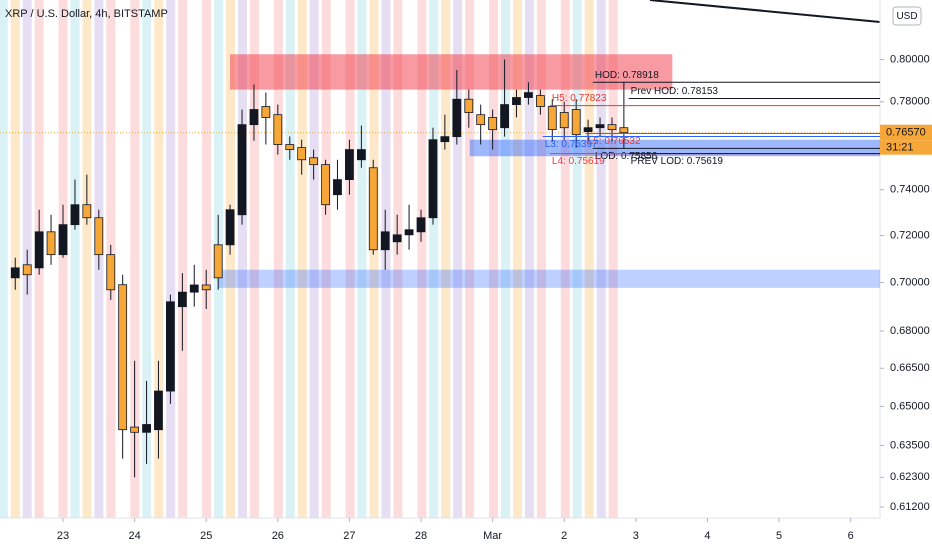 The width and height of the screenshot is (932, 550). I want to click on y-tick-label: 0.78000, so click(910, 102).